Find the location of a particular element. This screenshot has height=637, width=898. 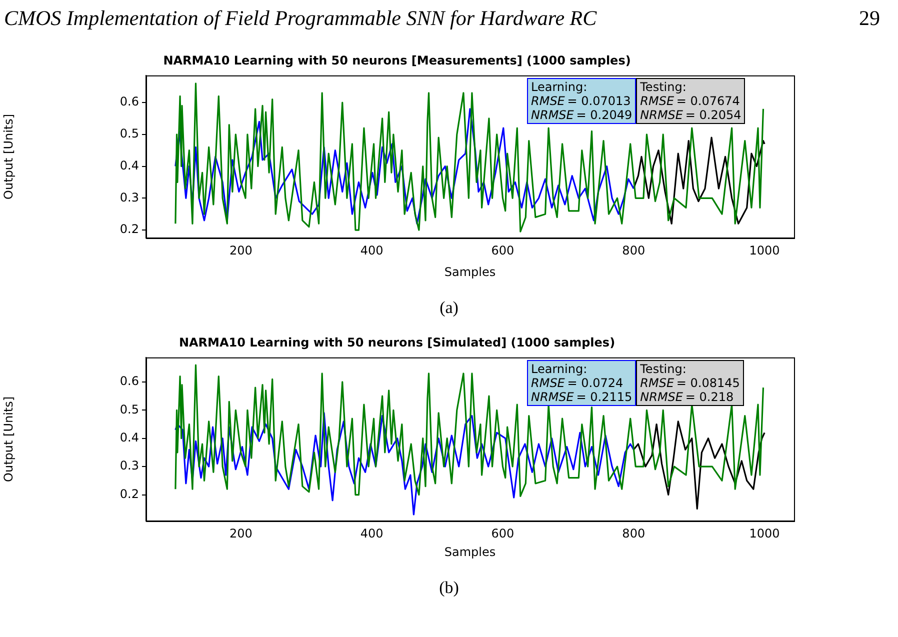

annotation: Learning: RMSE = 0.0724 NRMSE = 0.2115 is located at coordinates (581, 383).